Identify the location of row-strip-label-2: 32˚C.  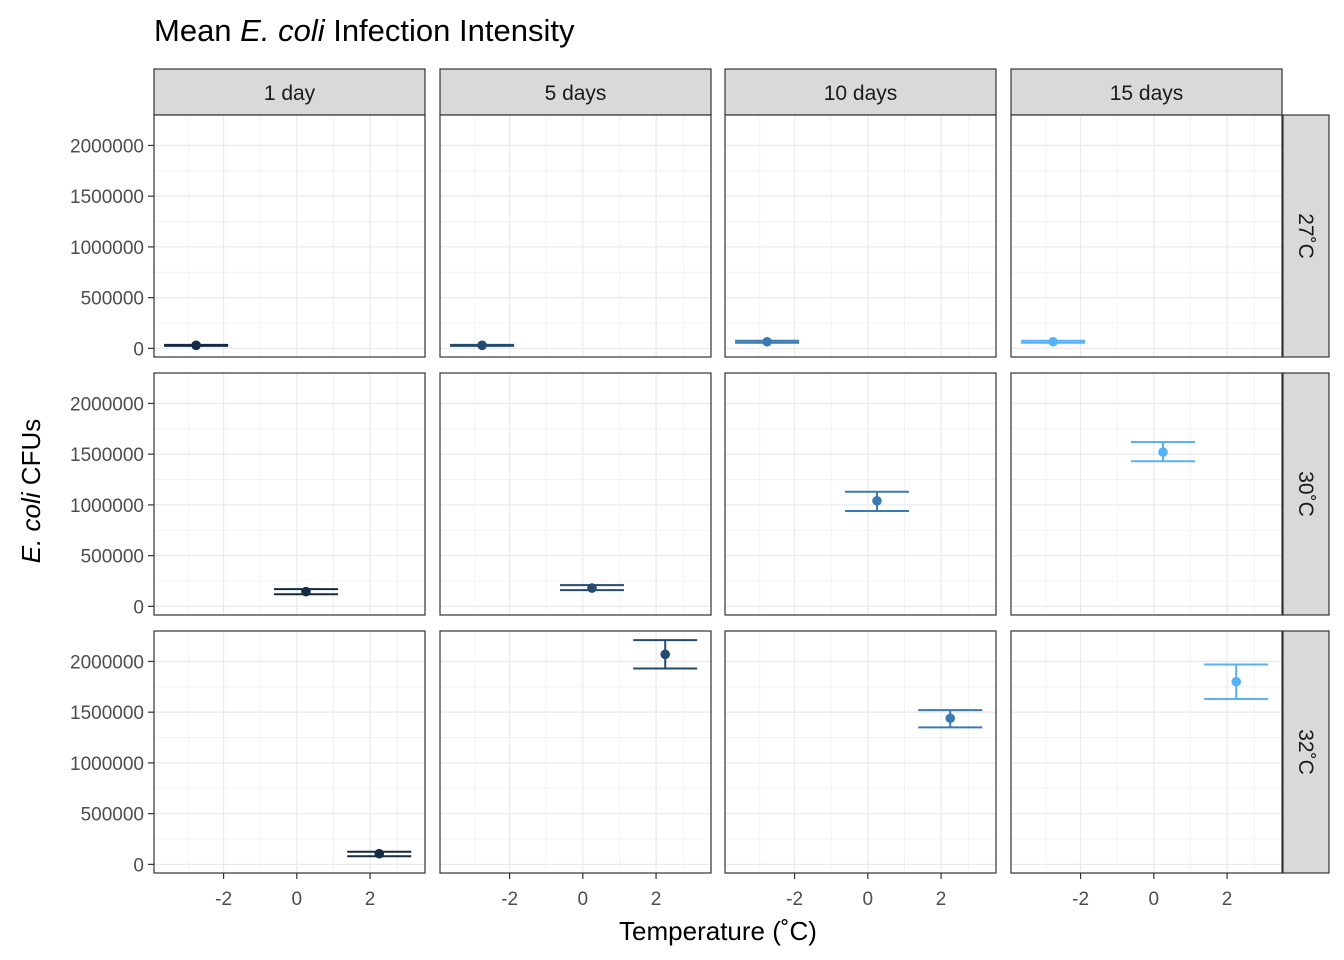
(1305, 752).